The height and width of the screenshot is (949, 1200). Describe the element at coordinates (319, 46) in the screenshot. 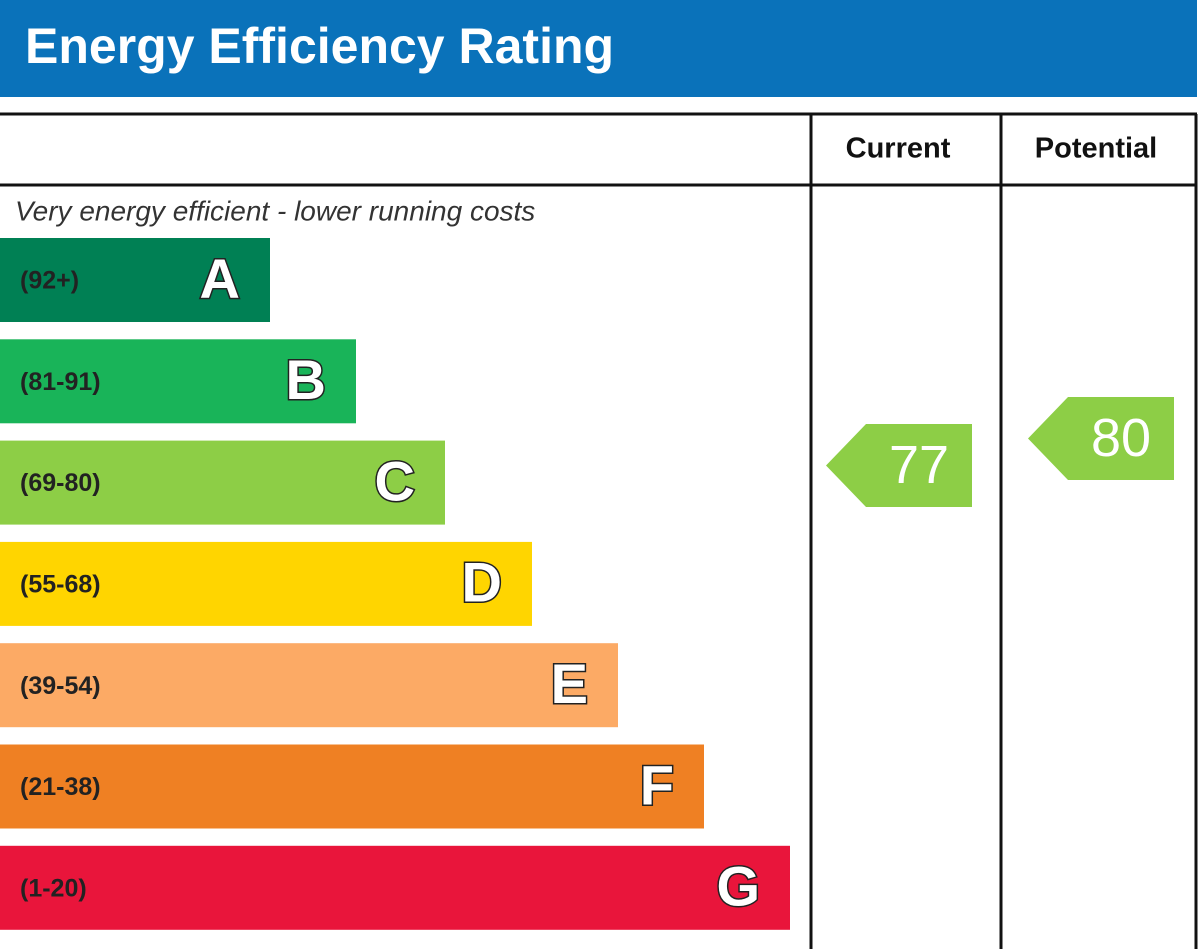

I see `title: Energy Efficiency Rating` at that location.